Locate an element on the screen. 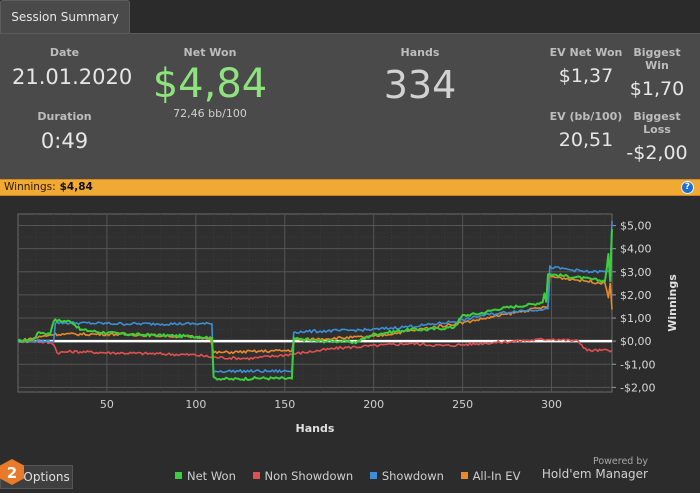  x-tick-label-300: 300 is located at coordinates (551, 404).